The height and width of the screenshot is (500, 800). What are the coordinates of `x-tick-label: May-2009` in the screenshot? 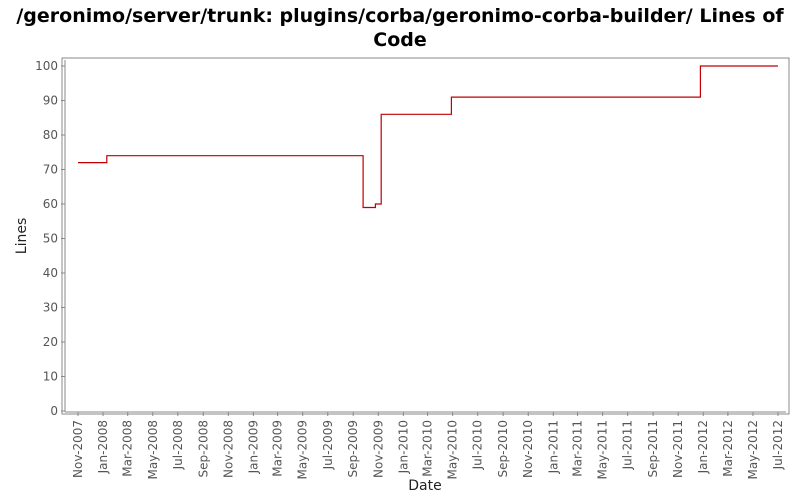 It's located at (303, 449).